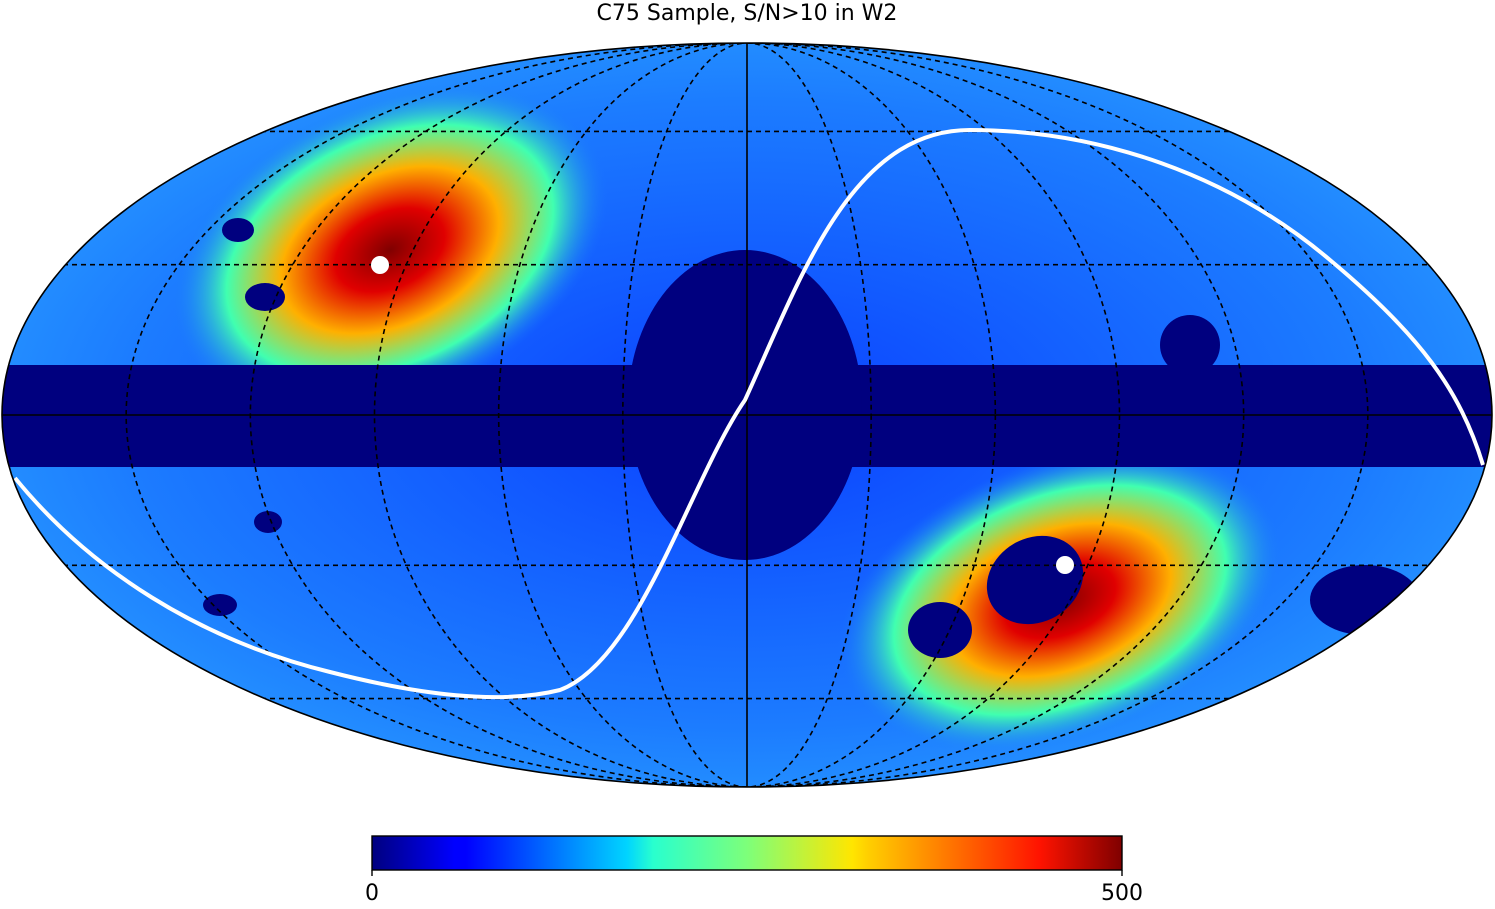  Describe the element at coordinates (747, 853) in the screenshot. I see `colorbar` at that location.